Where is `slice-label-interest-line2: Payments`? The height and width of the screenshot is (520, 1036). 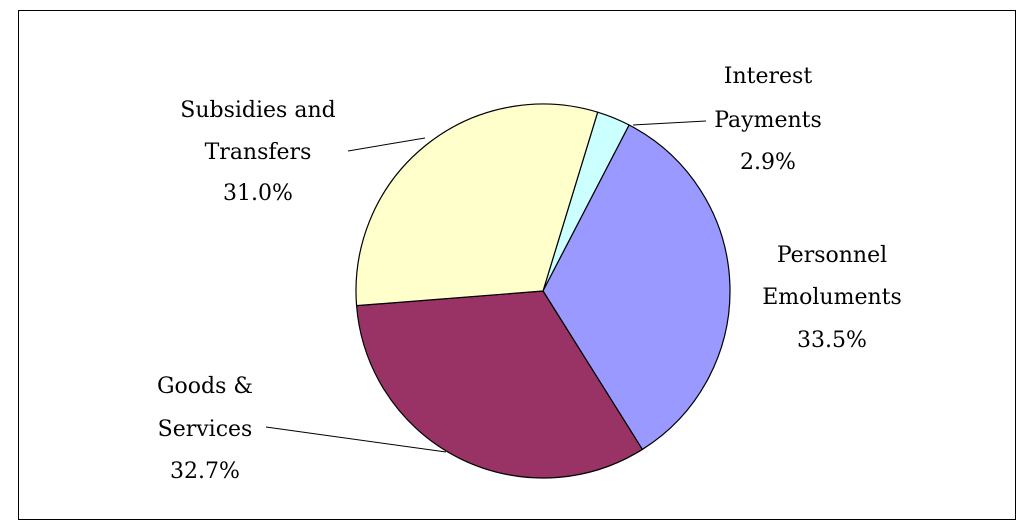
slice-label-interest-line2: Payments is located at coordinates (768, 120).